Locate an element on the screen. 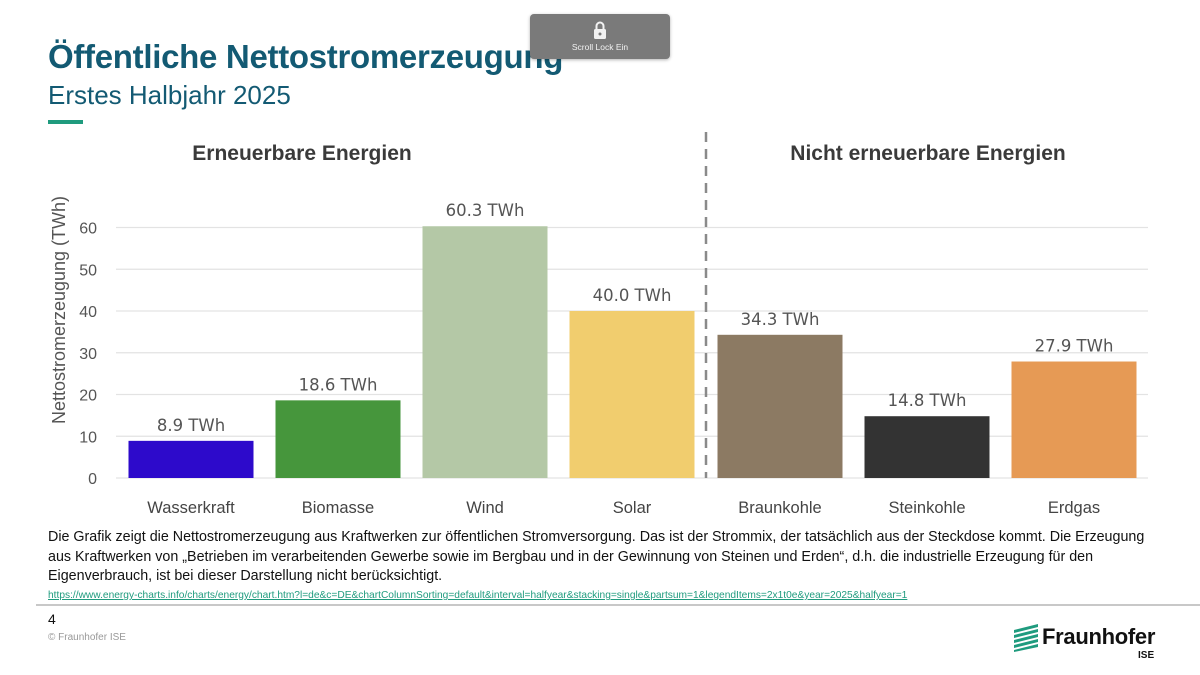  logo-institute: ISE is located at coordinates (1146, 655).